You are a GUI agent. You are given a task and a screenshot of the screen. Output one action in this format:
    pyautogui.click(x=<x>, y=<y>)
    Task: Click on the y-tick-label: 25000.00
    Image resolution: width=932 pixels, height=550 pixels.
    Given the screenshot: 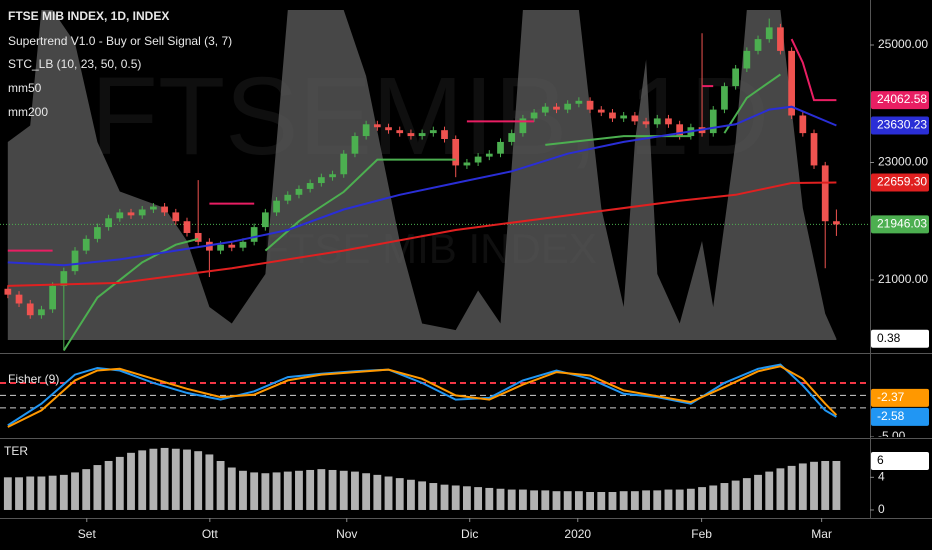 What is the action you would take?
    pyautogui.click(x=903, y=44)
    